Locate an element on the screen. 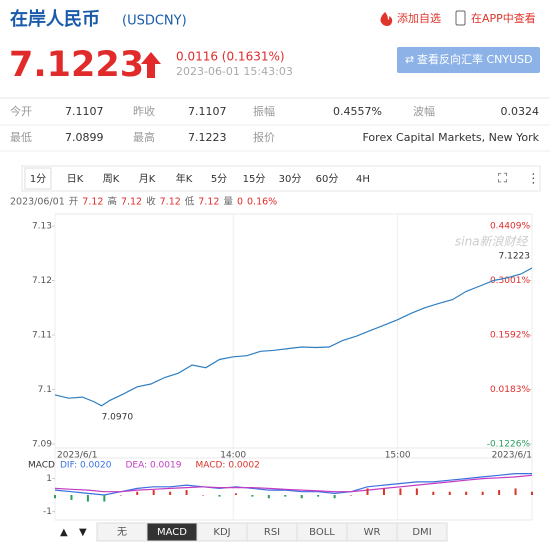 Image resolution: width=550 pixels, height=545 pixels. ohlc-text: 0 is located at coordinates (240, 202).